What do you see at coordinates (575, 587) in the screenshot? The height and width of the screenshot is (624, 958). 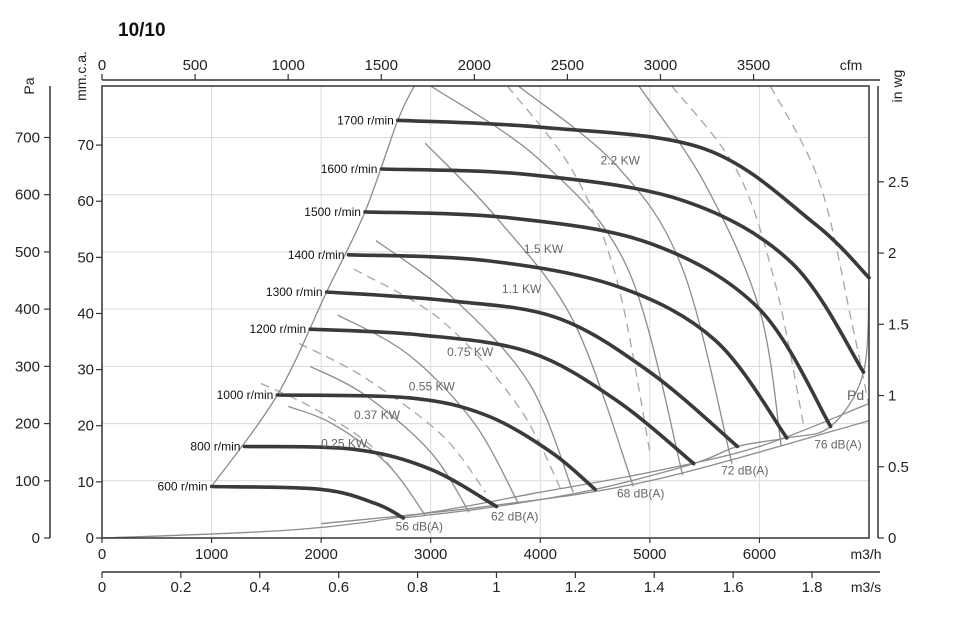 I see `m3s-tick-label: 1.2` at bounding box center [575, 587].